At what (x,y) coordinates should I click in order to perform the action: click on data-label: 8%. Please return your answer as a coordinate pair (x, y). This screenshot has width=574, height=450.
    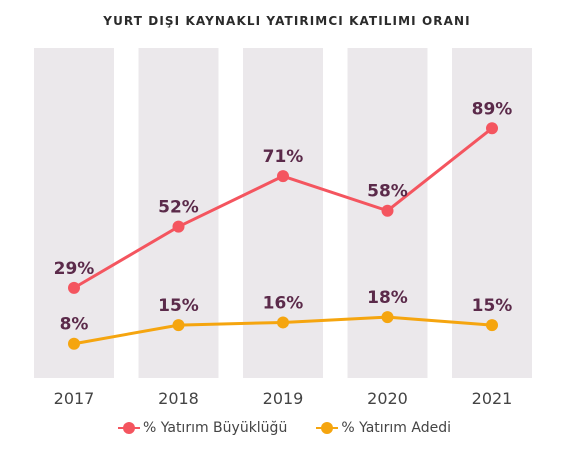
    Looking at the image, I should click on (74, 325).